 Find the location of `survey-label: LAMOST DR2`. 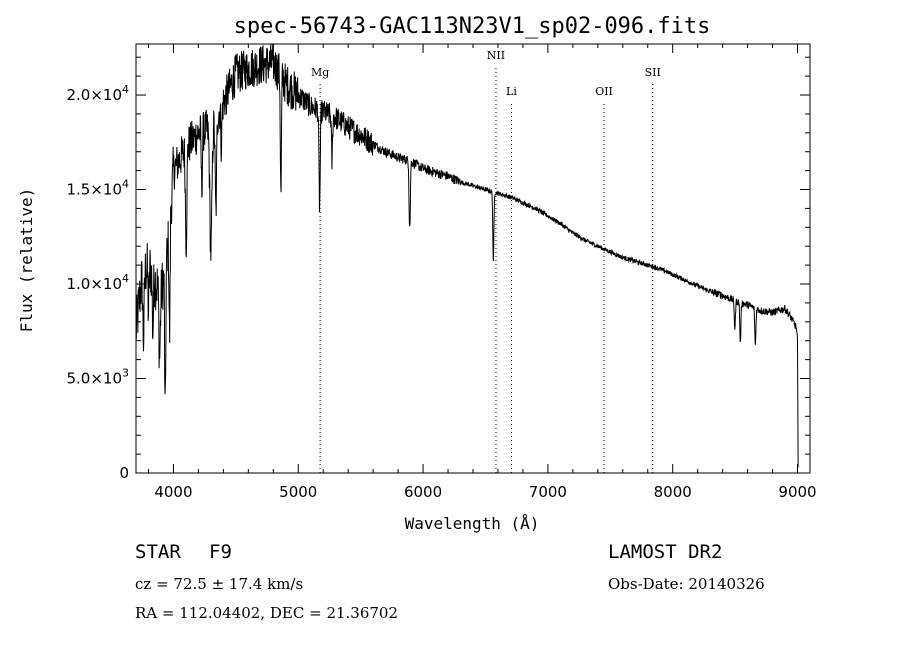

survey-label: LAMOST DR2 is located at coordinates (665, 552).